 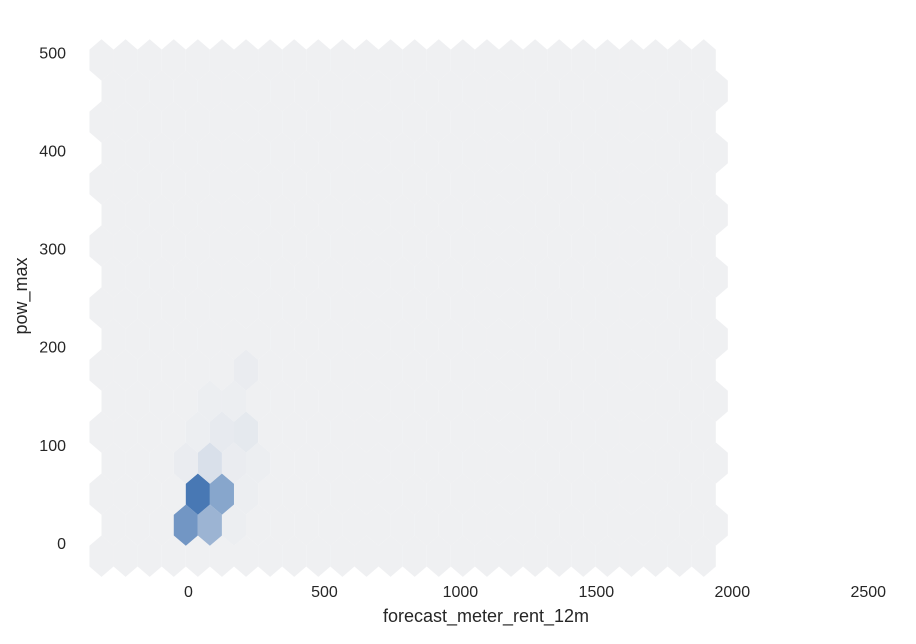 What do you see at coordinates (52, 299) in the screenshot?
I see `y-axis-ticks: 0 100 200 300 400 500` at bounding box center [52, 299].